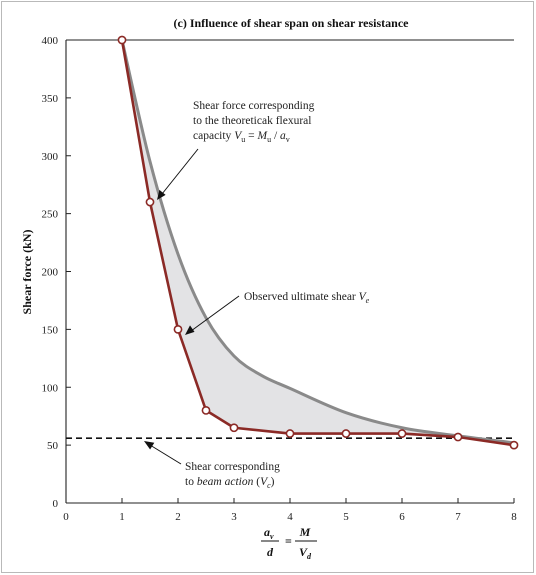  What do you see at coordinates (262, 136) in the screenshot?
I see `formula-m-symbol: M` at bounding box center [262, 136].